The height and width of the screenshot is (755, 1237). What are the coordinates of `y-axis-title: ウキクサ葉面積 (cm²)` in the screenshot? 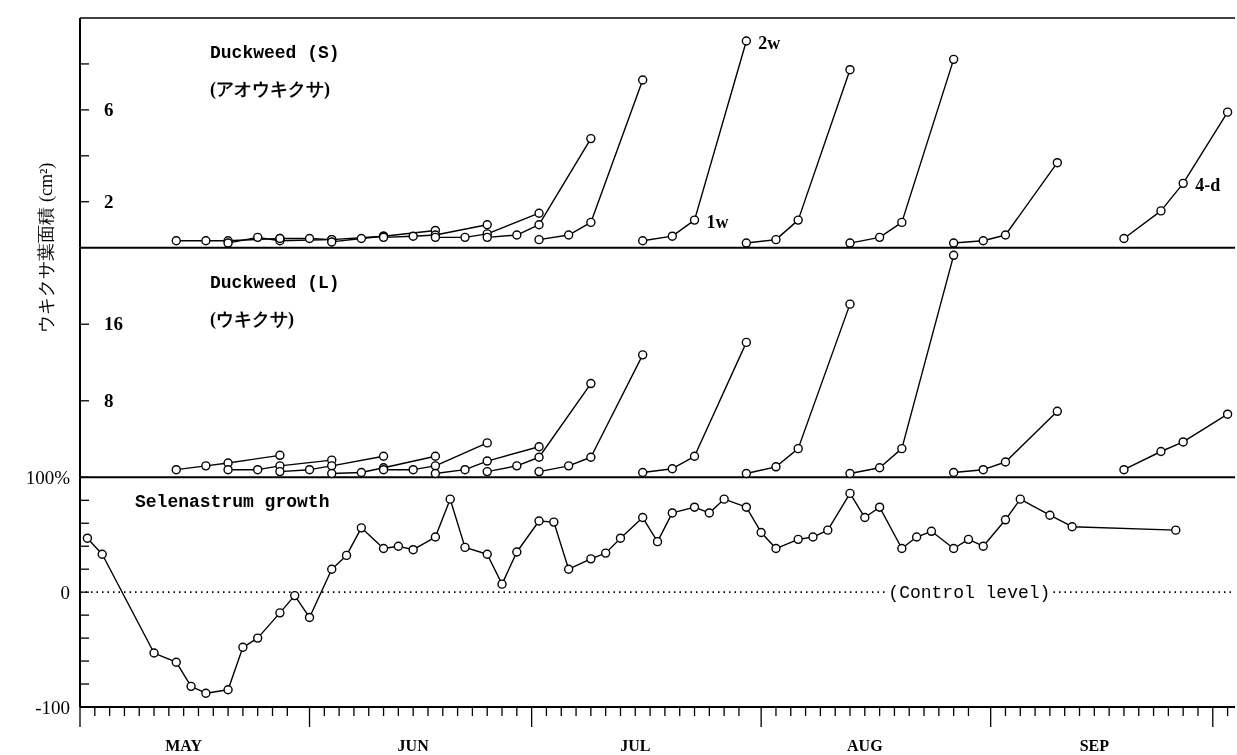 It's located at (46, 247).